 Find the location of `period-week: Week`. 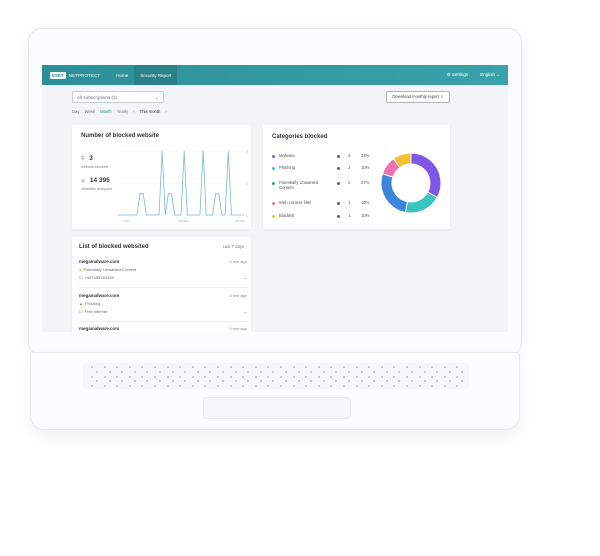

period-week: Week is located at coordinates (90, 111).